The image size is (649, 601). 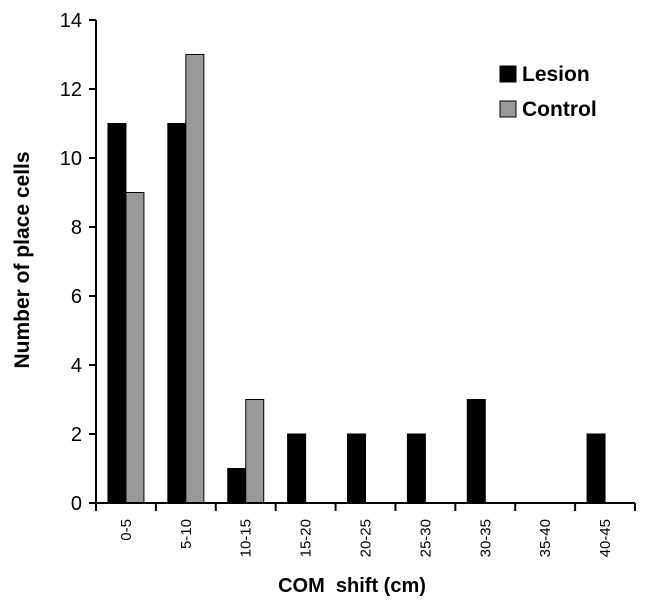 I want to click on y-axis-ticks: 0 2 4 6 8 10 12 14, so click(x=78, y=262).